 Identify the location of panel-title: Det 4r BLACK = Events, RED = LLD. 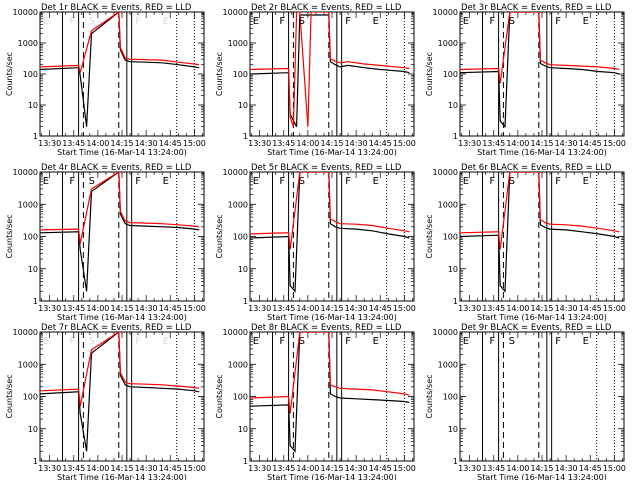
(116, 168).